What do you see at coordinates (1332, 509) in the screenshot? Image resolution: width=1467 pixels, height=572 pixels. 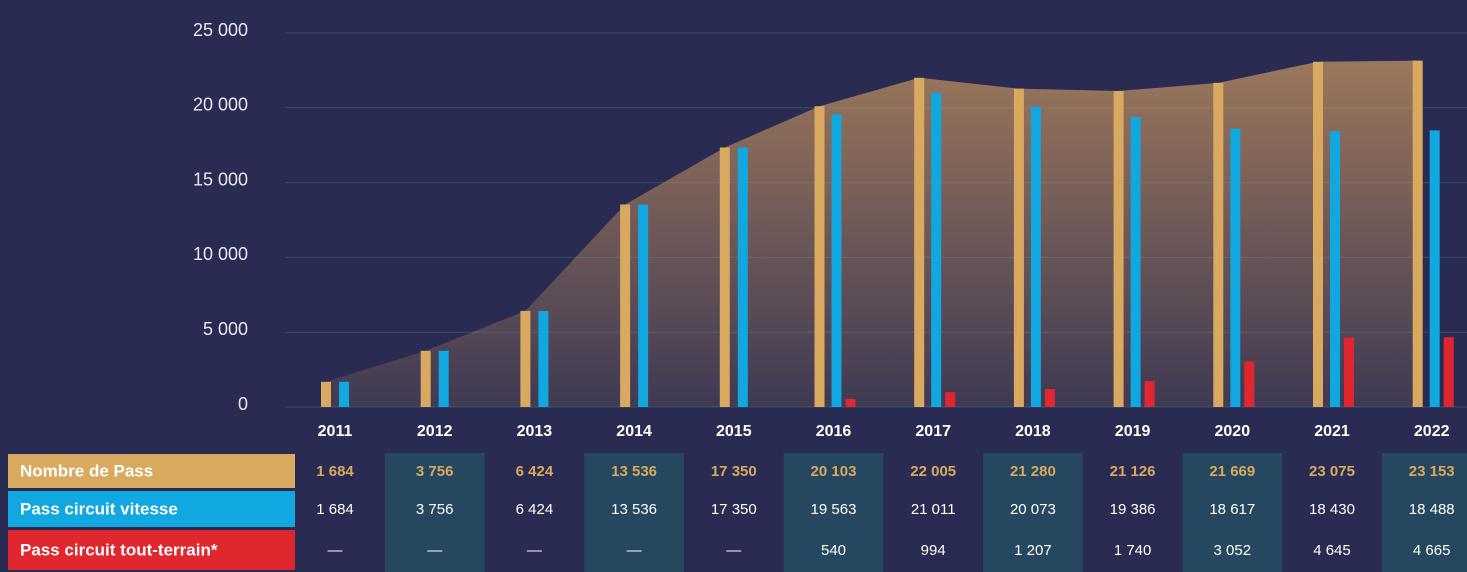 I see `value-label: 18 430` at bounding box center [1332, 509].